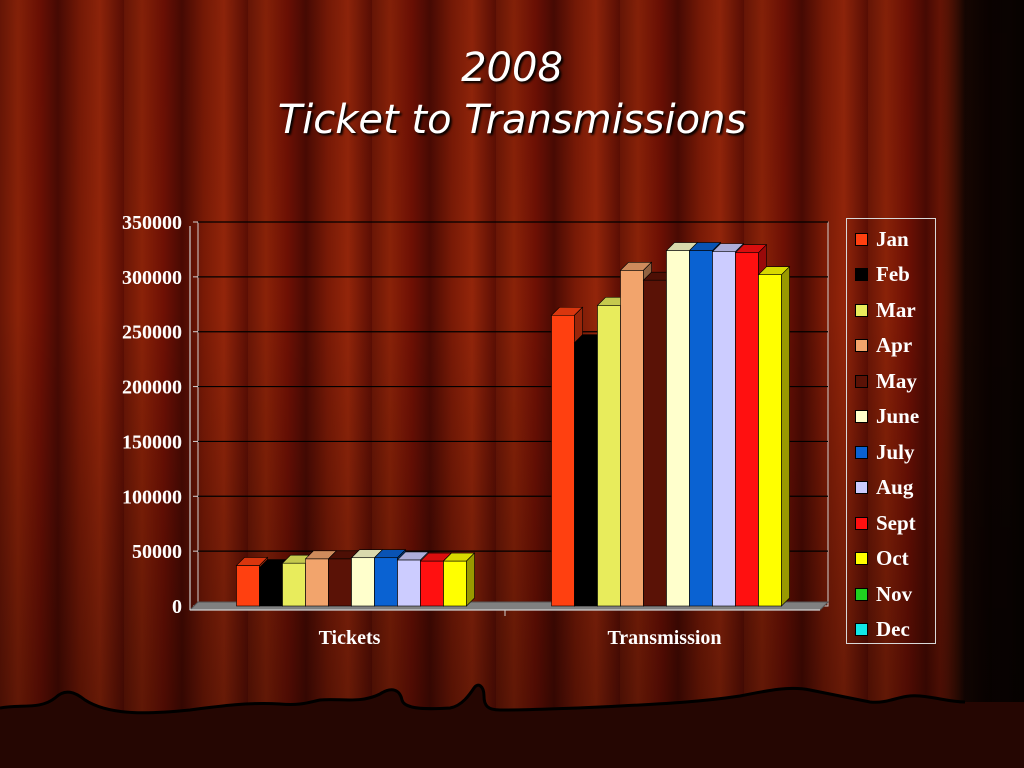 Image resolution: width=1024 pixels, height=768 pixels. I want to click on legend: Jan Feb Mar Apr May June July Aug Sept Oct Nov Dec, so click(891, 431).